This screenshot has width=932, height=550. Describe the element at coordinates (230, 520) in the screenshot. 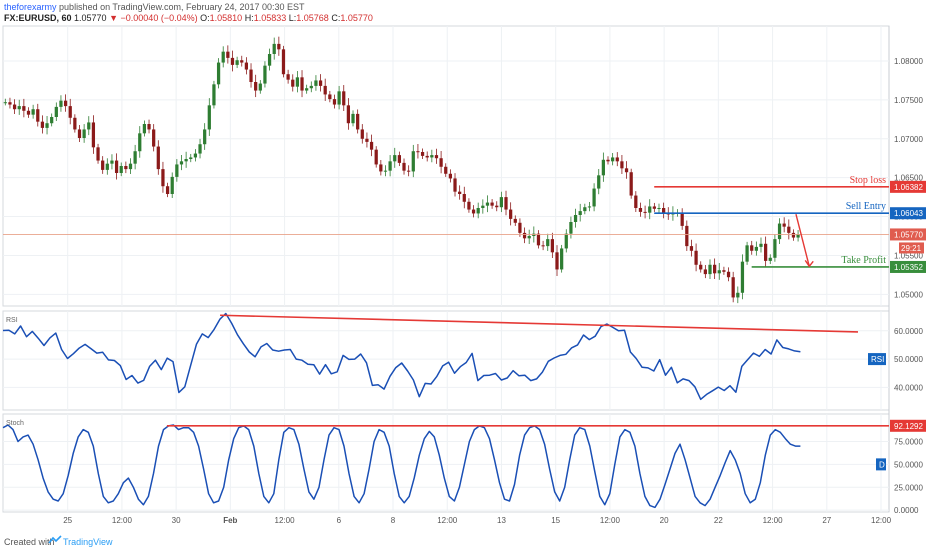

I see `x-tick-label: Feb` at that location.